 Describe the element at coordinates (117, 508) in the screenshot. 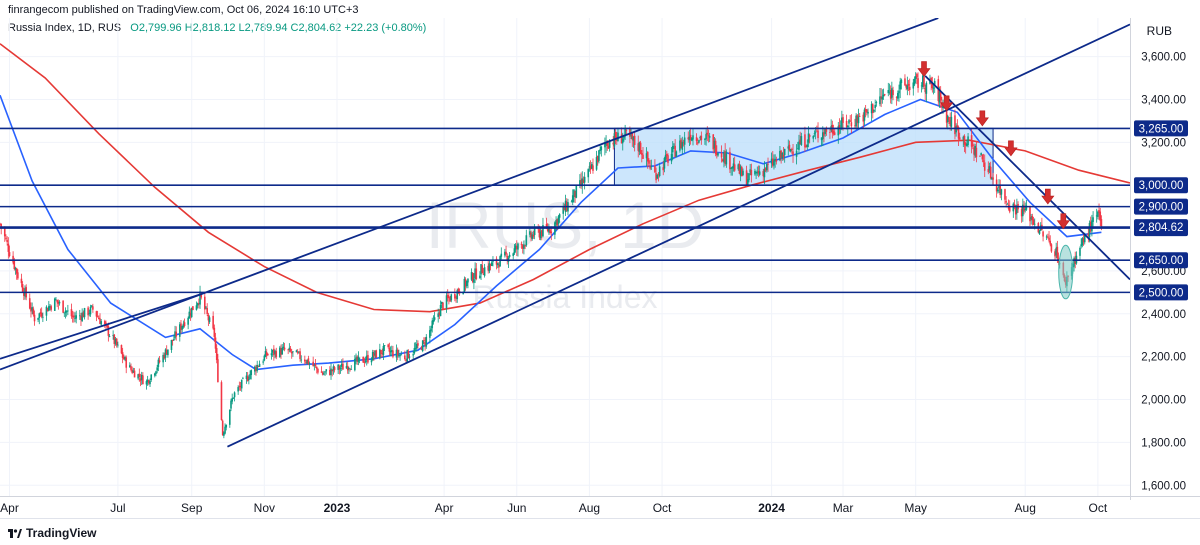

I see `time-tick-label: Jul` at that location.